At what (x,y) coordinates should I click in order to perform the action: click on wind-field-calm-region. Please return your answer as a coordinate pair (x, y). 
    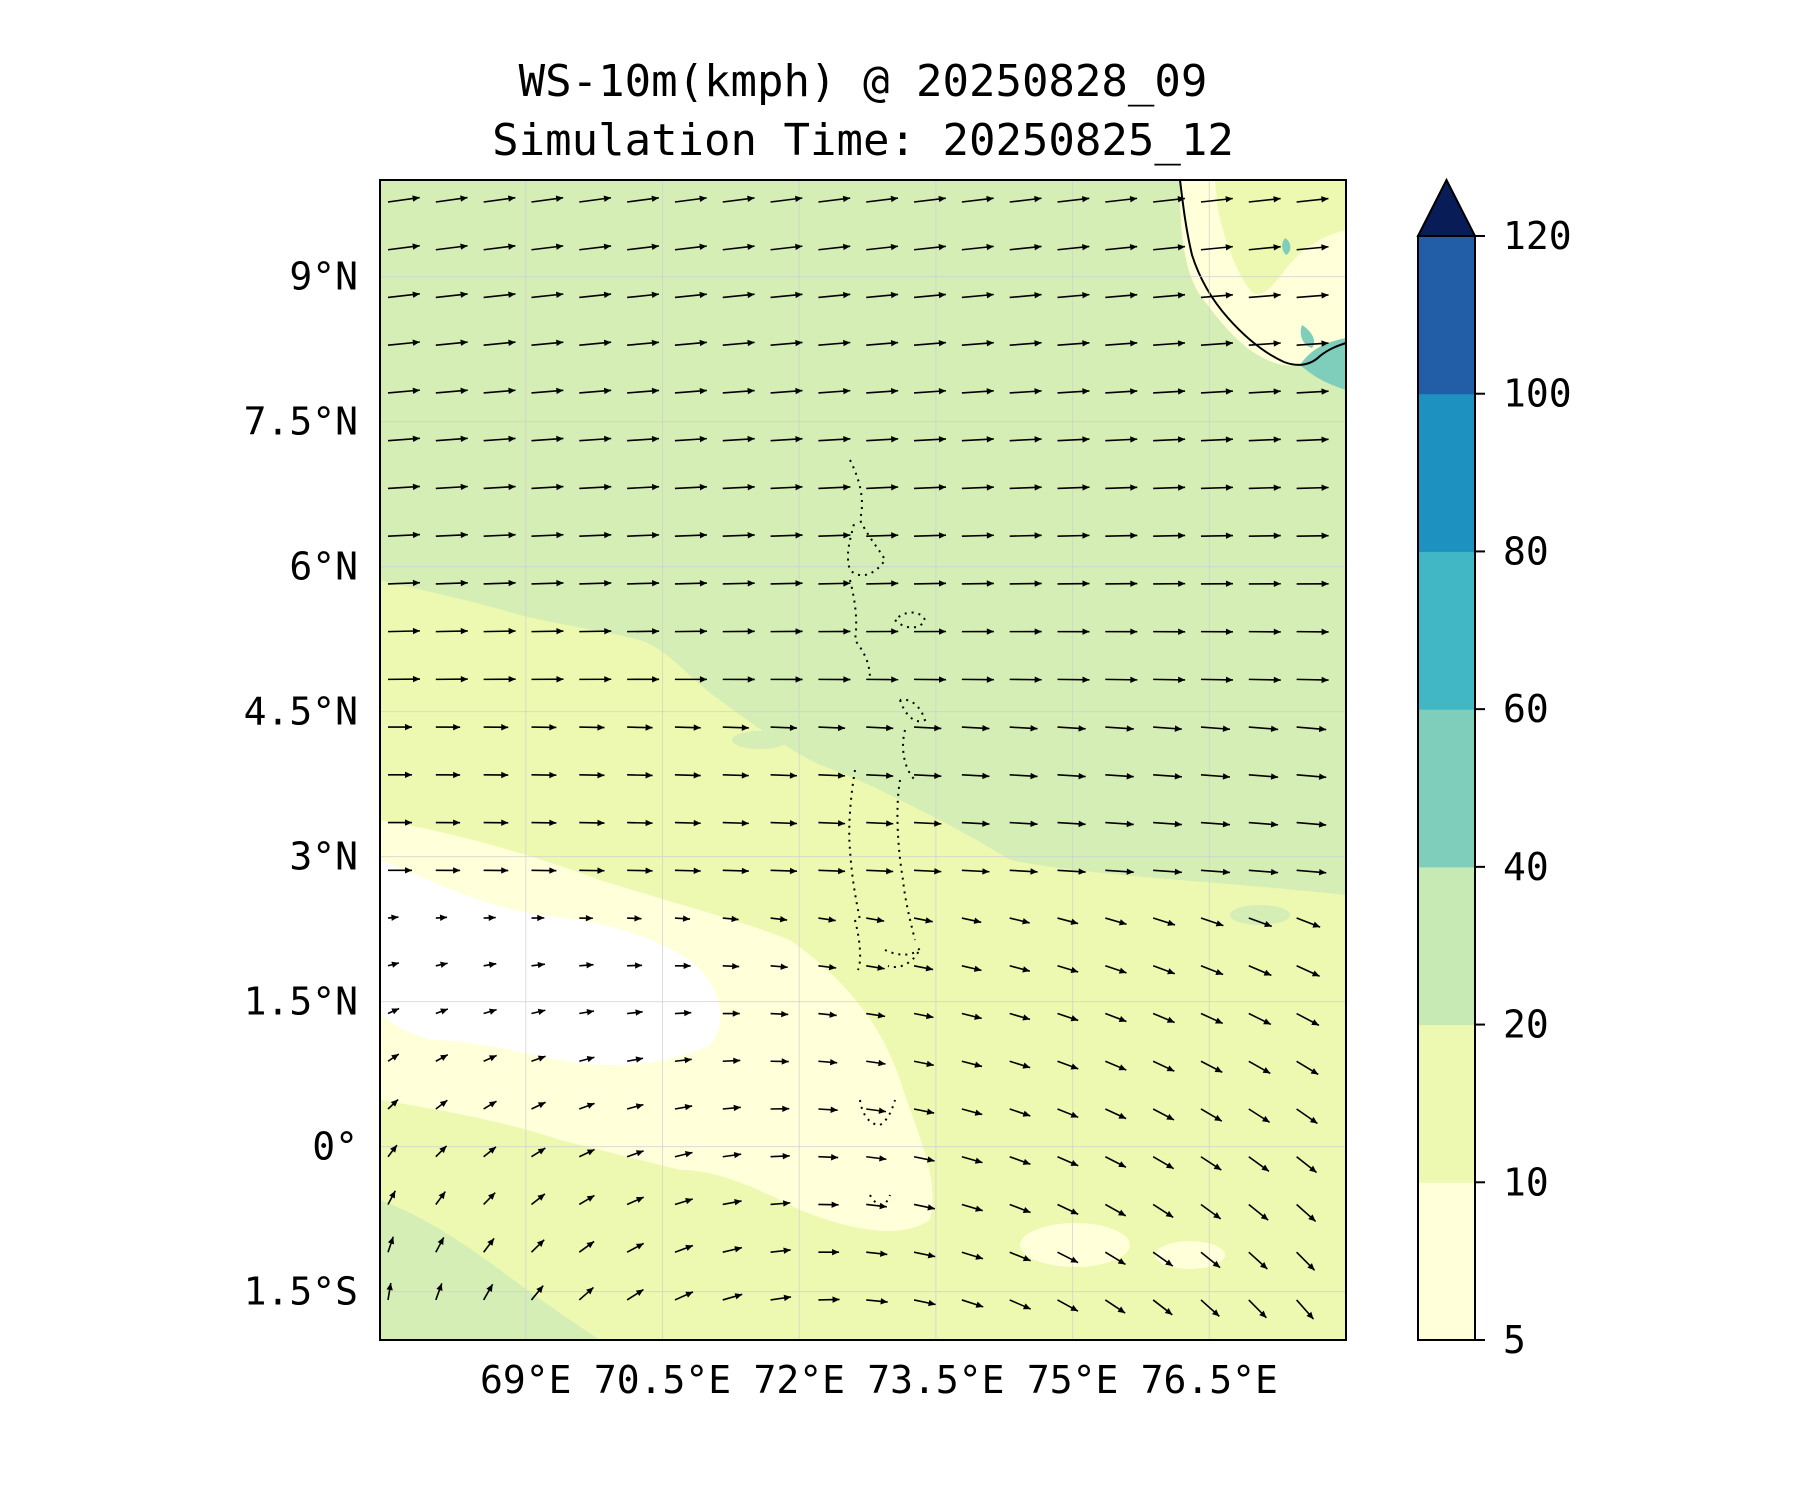
    Looking at the image, I should click on (550, 962).